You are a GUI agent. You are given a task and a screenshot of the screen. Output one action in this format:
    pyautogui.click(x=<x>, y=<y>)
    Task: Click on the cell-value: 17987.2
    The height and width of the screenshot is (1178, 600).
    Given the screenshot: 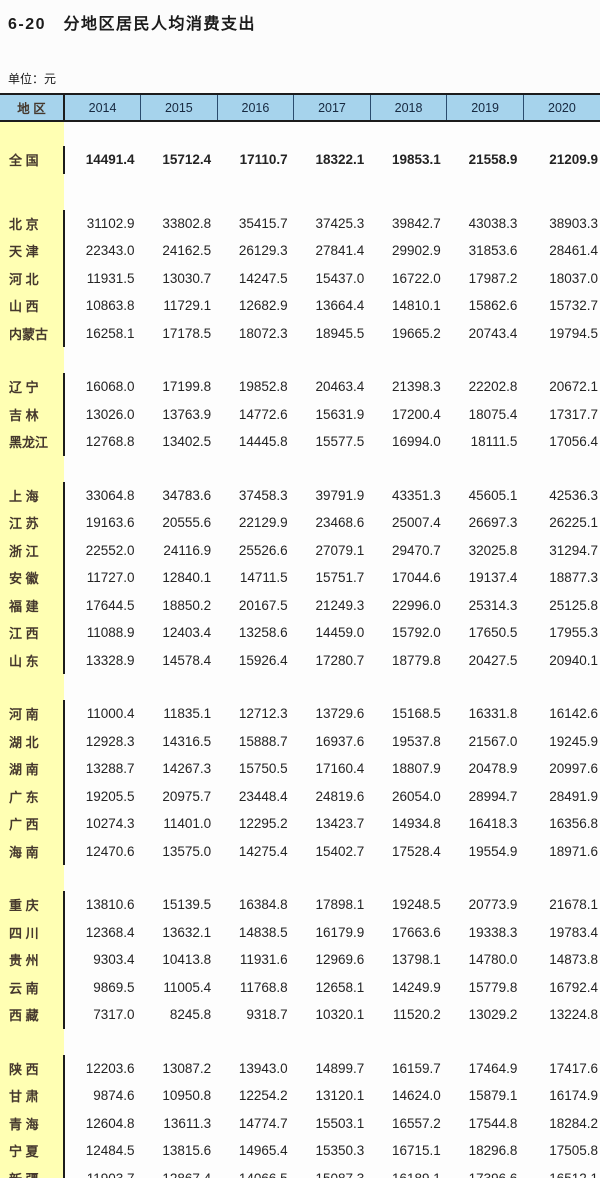 What is the action you would take?
    pyautogui.click(x=493, y=278)
    